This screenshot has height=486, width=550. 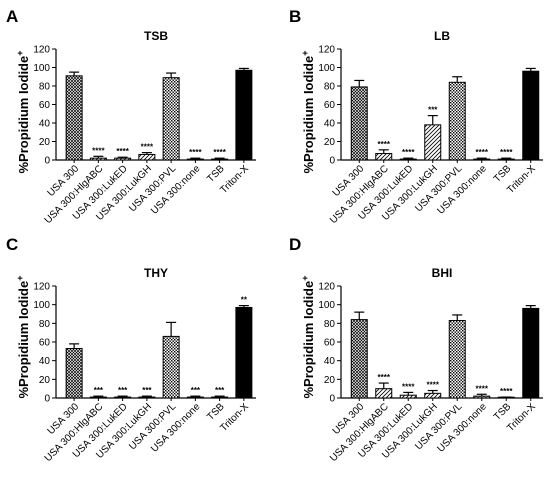 What do you see at coordinates (244, 300) in the screenshot?
I see `significance-label: **` at bounding box center [244, 300].